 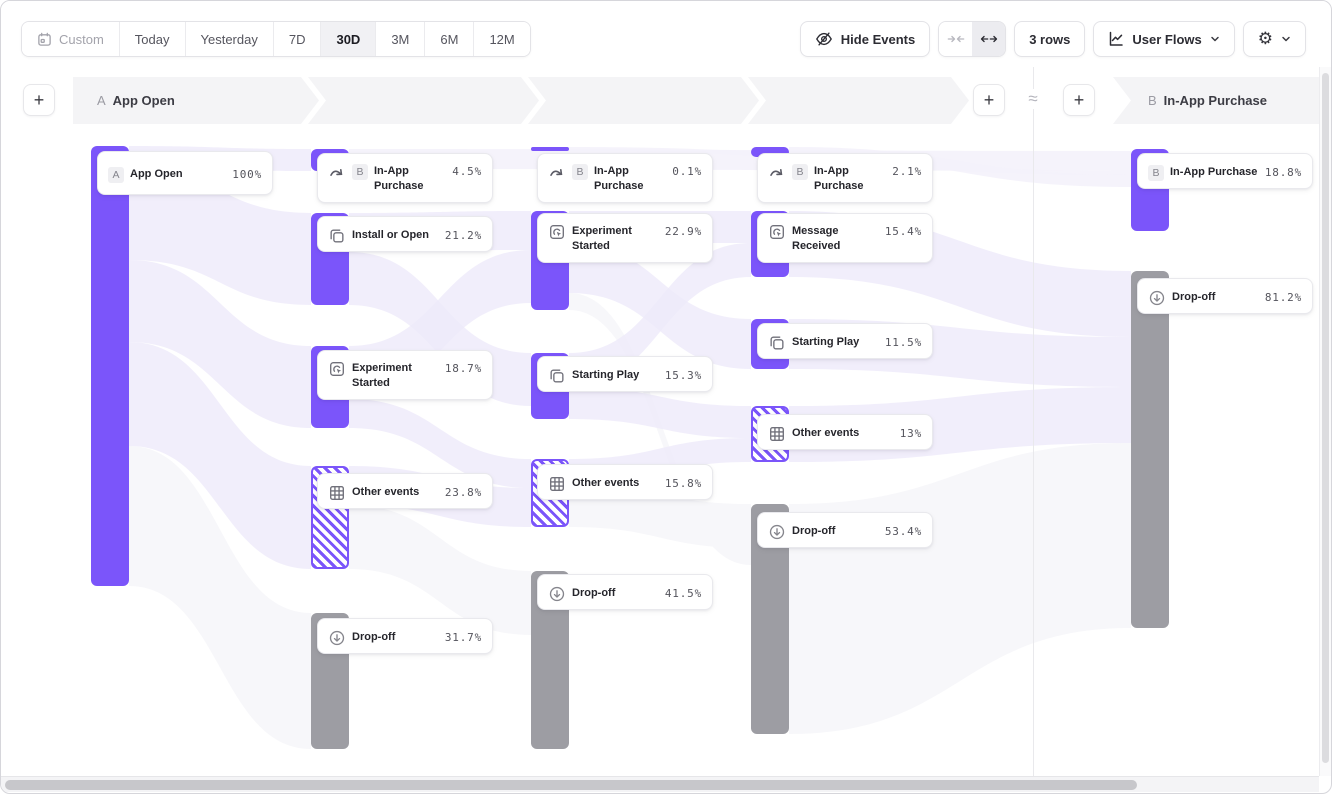 I want to click on date-range-6m: 6M, so click(x=449, y=39).